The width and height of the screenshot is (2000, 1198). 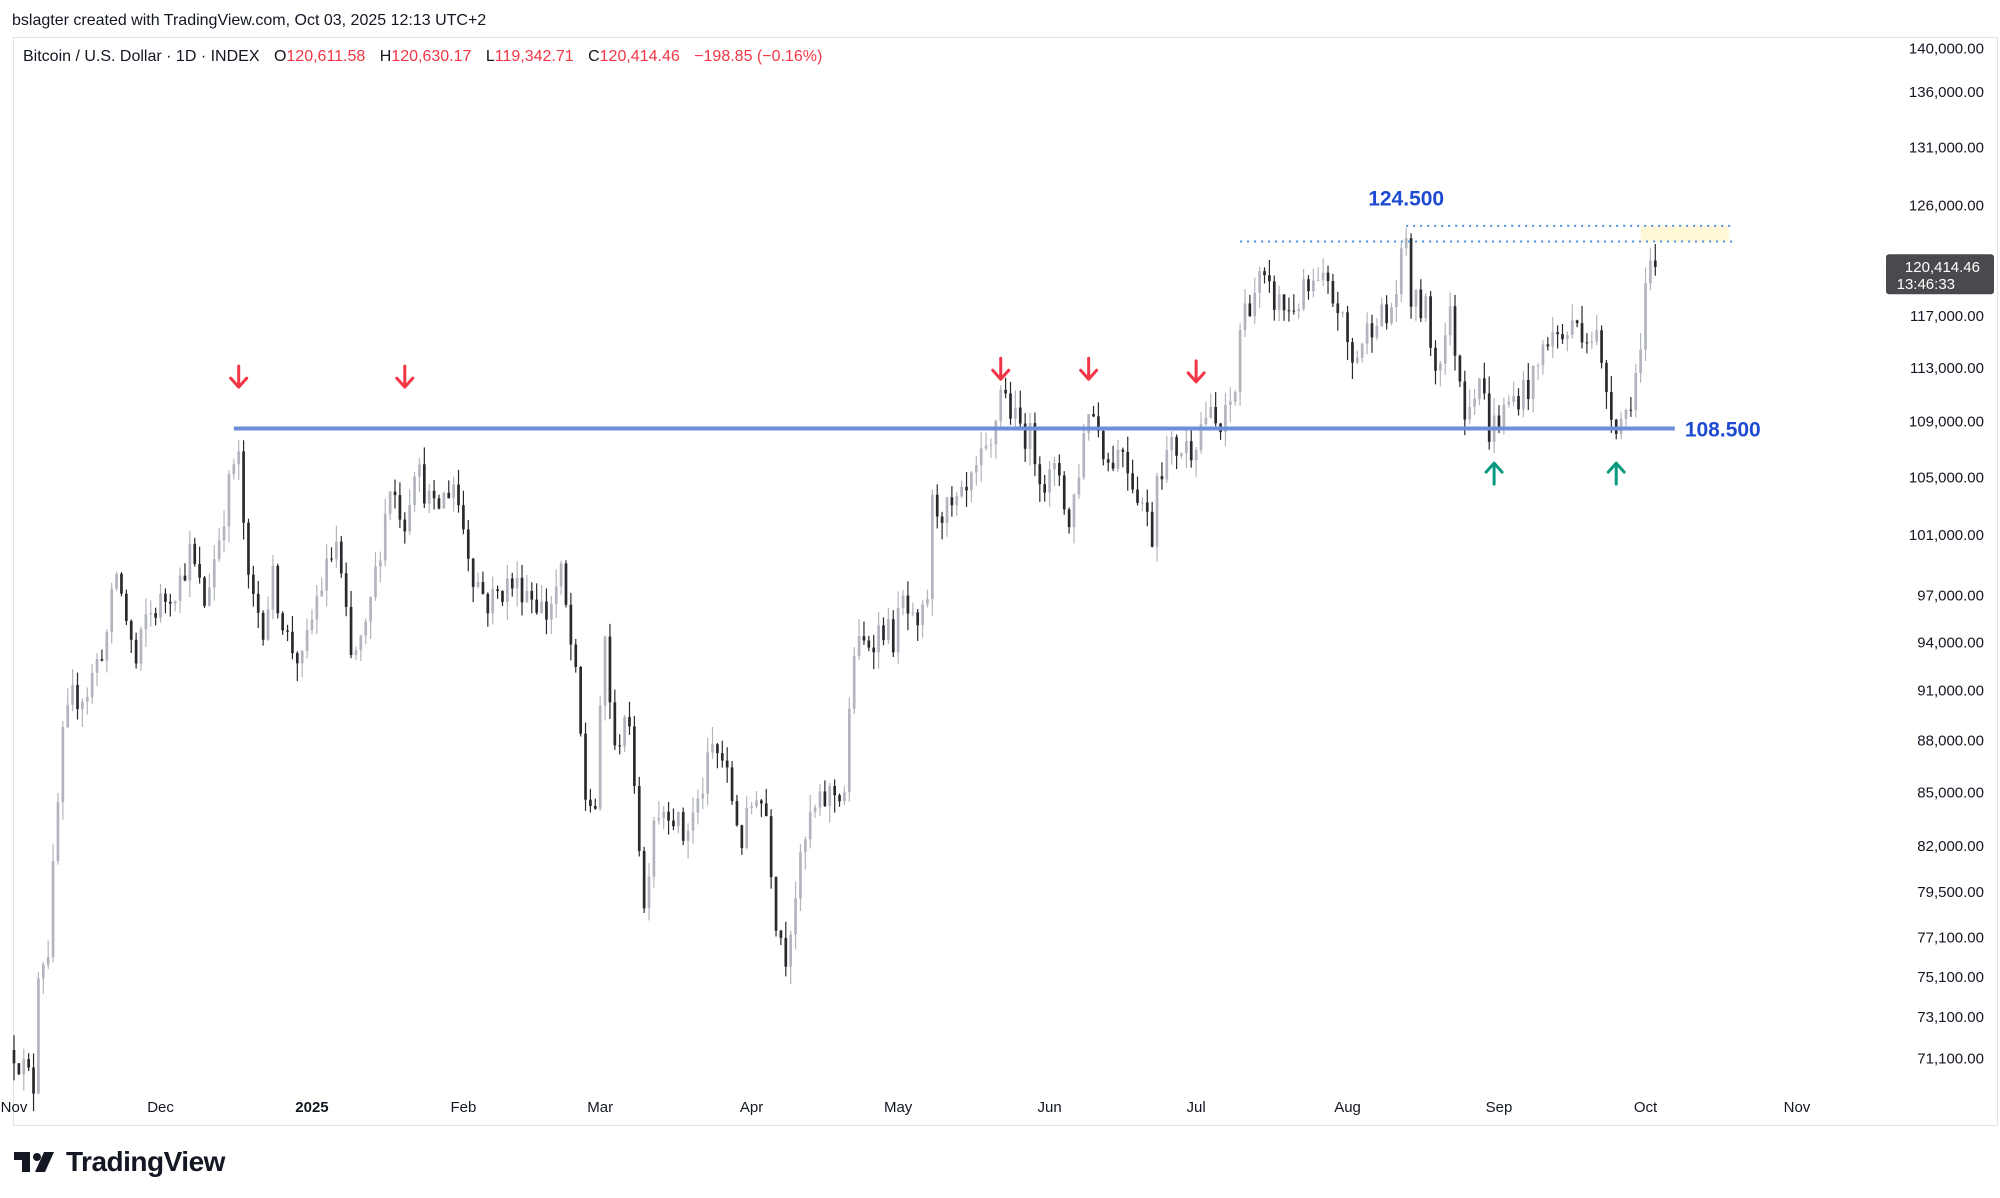 What do you see at coordinates (1946, 49) in the screenshot?
I see `y-tick-label: 140,000.00` at bounding box center [1946, 49].